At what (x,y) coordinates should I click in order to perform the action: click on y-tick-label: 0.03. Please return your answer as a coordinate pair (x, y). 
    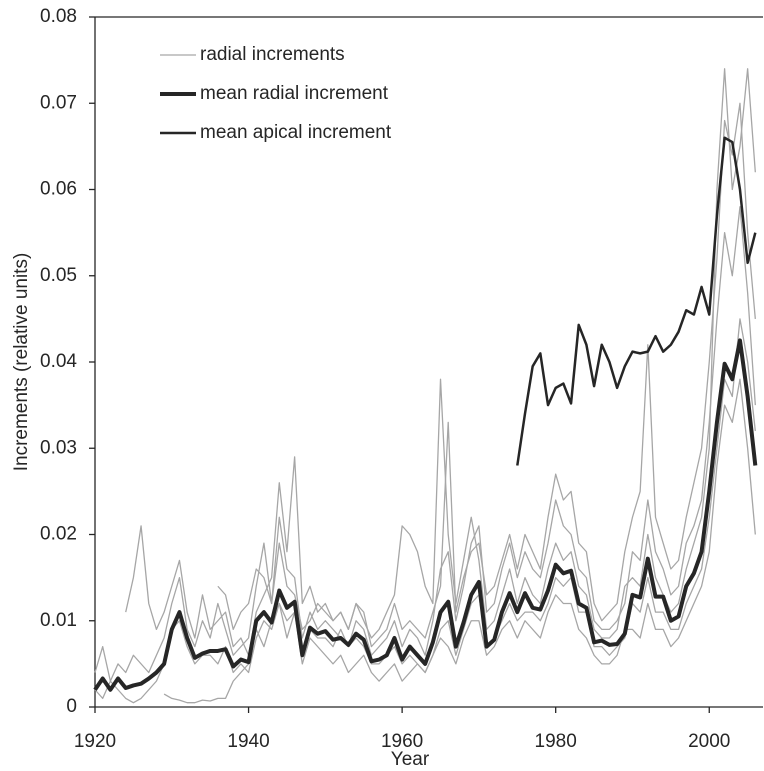
    Looking at the image, I should click on (58, 447).